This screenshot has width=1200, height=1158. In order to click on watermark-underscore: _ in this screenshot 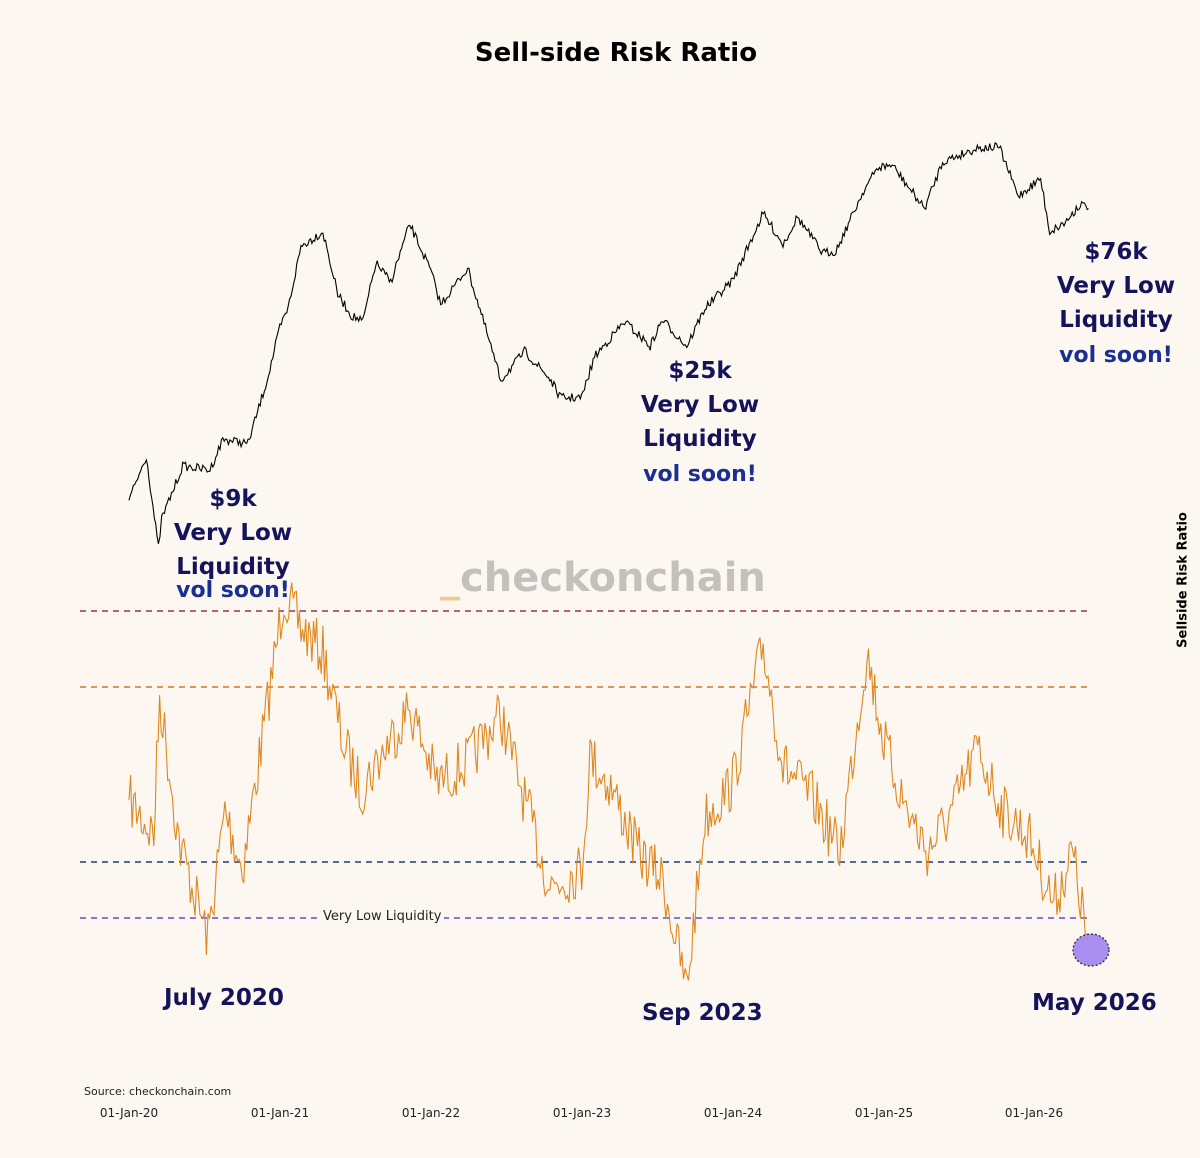, I will do `click(450, 578)`.